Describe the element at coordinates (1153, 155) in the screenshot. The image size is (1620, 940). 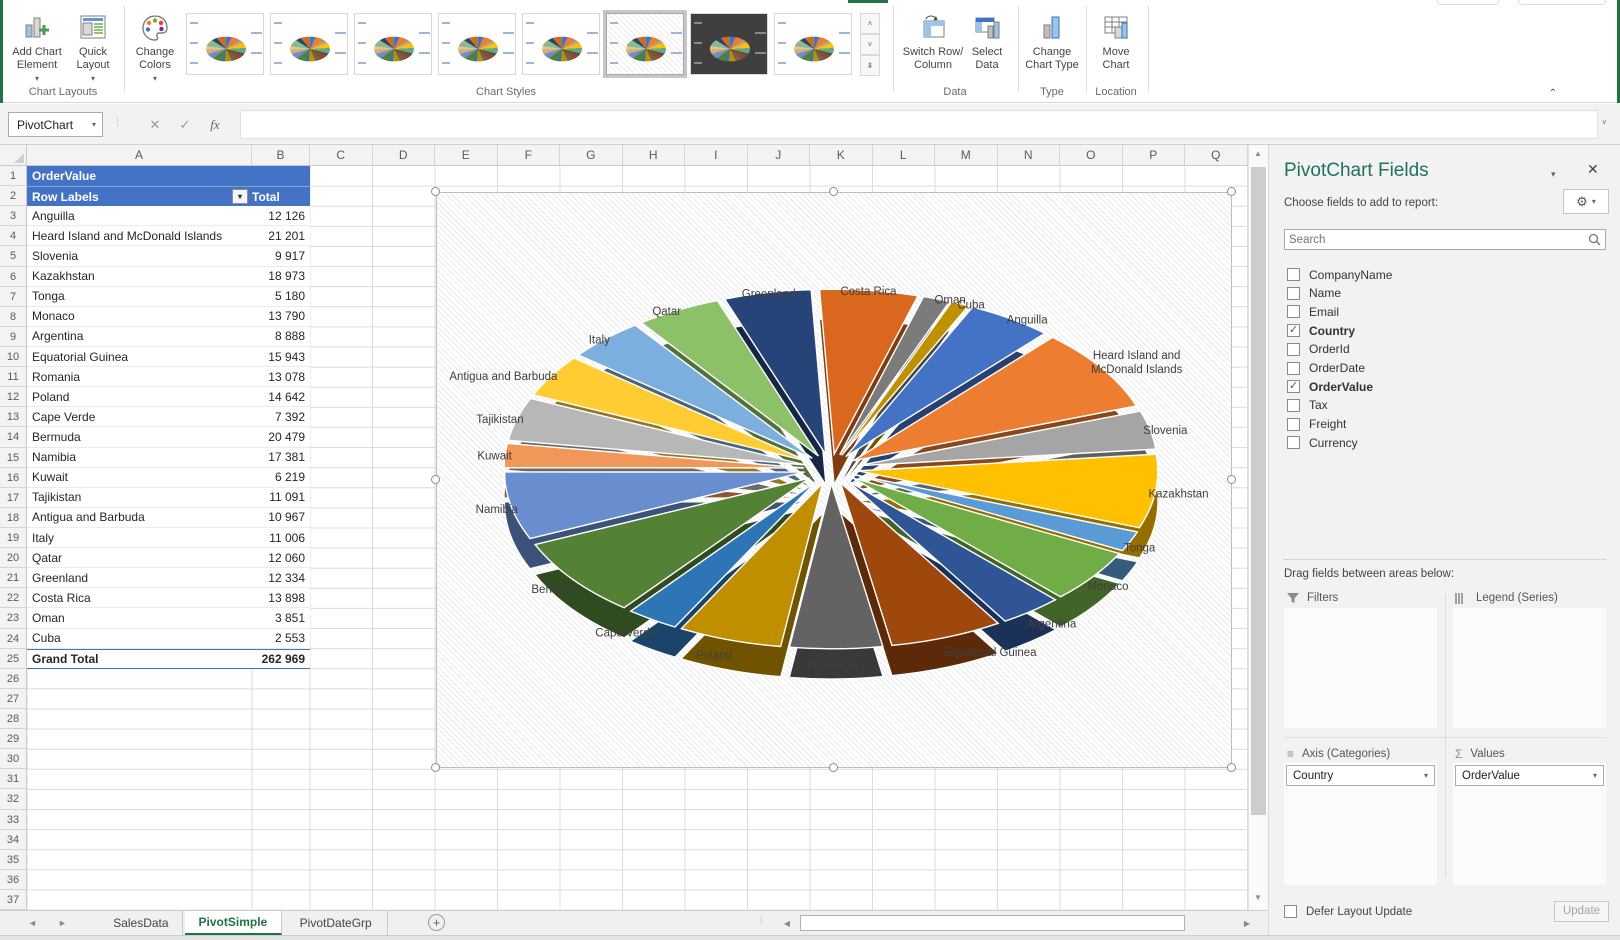
I see `column-header-P: P` at that location.